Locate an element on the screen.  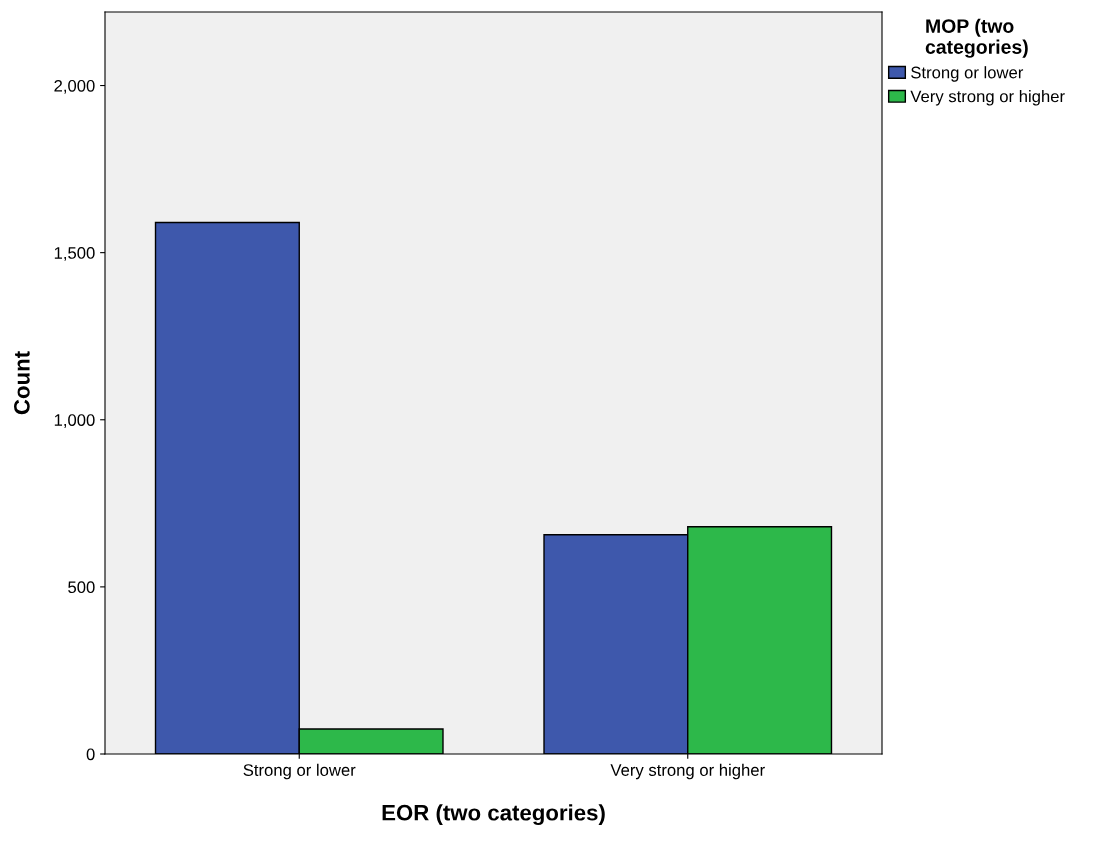
legend-label: Strong or lower is located at coordinates (967, 74).